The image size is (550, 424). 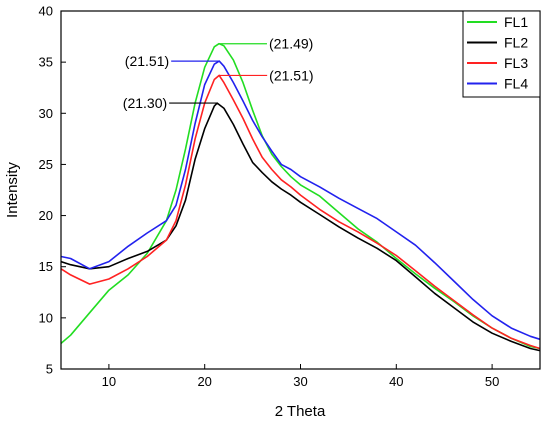 I want to click on y-tick-label: 25, so click(x=46, y=164).